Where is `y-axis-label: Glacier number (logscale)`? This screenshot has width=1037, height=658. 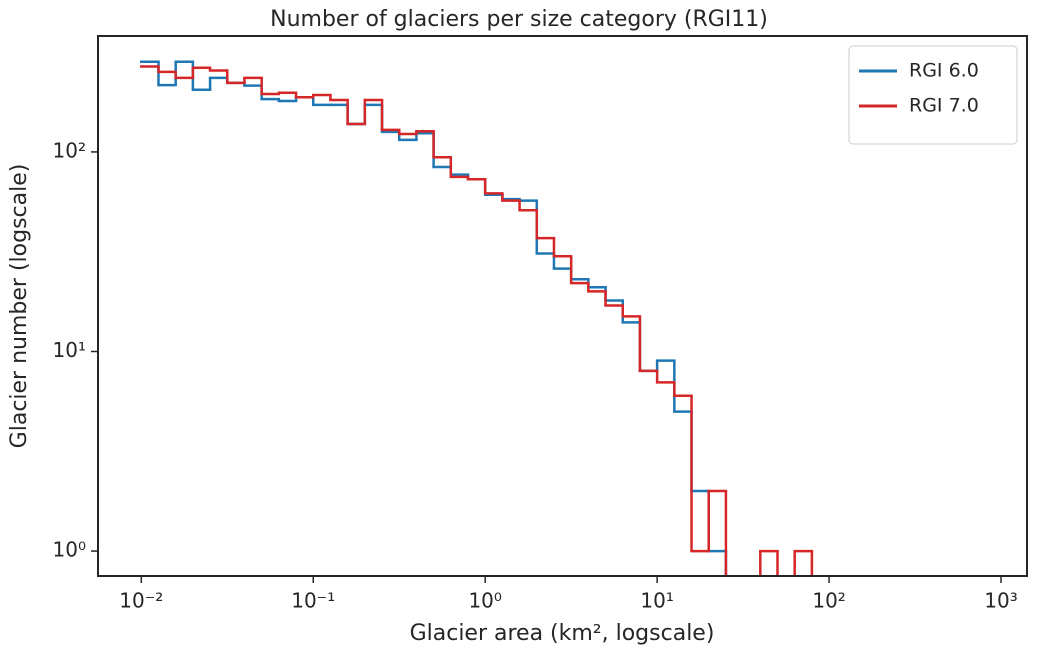 y-axis-label: Glacier number (logscale) is located at coordinates (19, 306).